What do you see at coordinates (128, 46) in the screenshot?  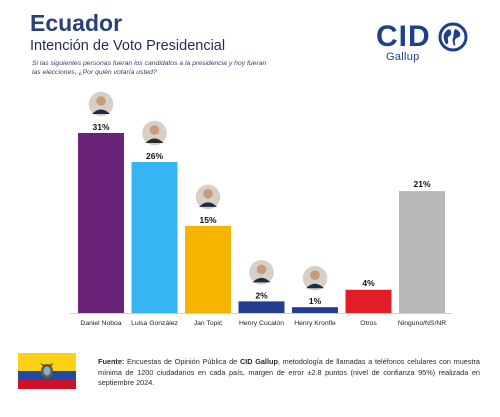 I see `chart-subtitle: Intención de Voto Presidencial` at bounding box center [128, 46].